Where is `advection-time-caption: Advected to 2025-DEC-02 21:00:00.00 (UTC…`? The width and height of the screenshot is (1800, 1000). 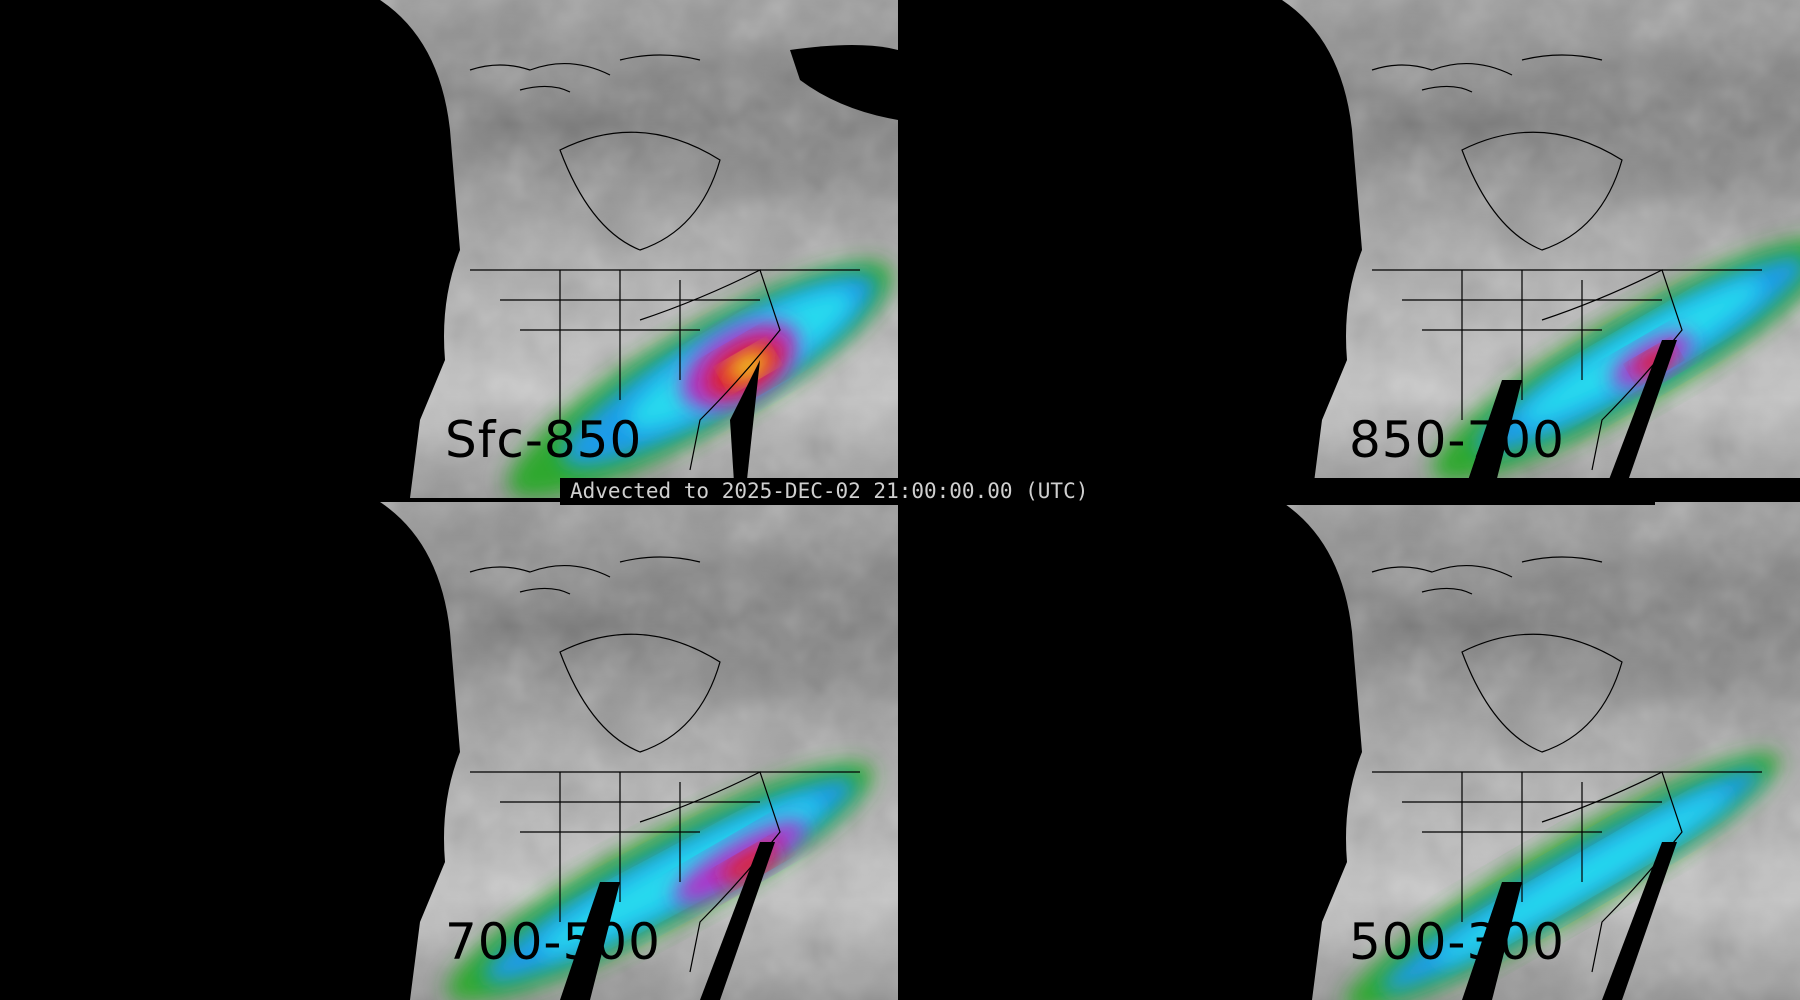 advection-time-caption: Advected to 2025-DEC-02 21:00:00.00 (UTC… is located at coordinates (1107, 491).